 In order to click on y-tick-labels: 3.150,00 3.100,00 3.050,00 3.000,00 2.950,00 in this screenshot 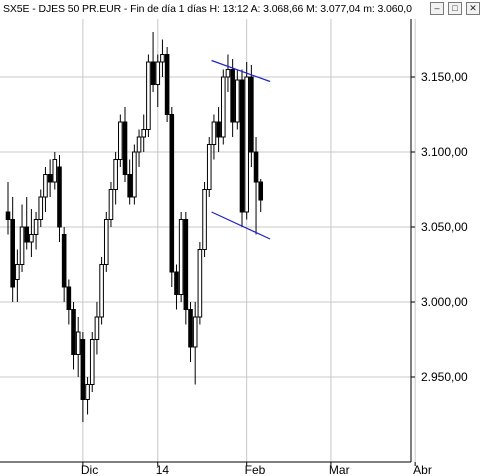, I will do `click(439, 227)`.